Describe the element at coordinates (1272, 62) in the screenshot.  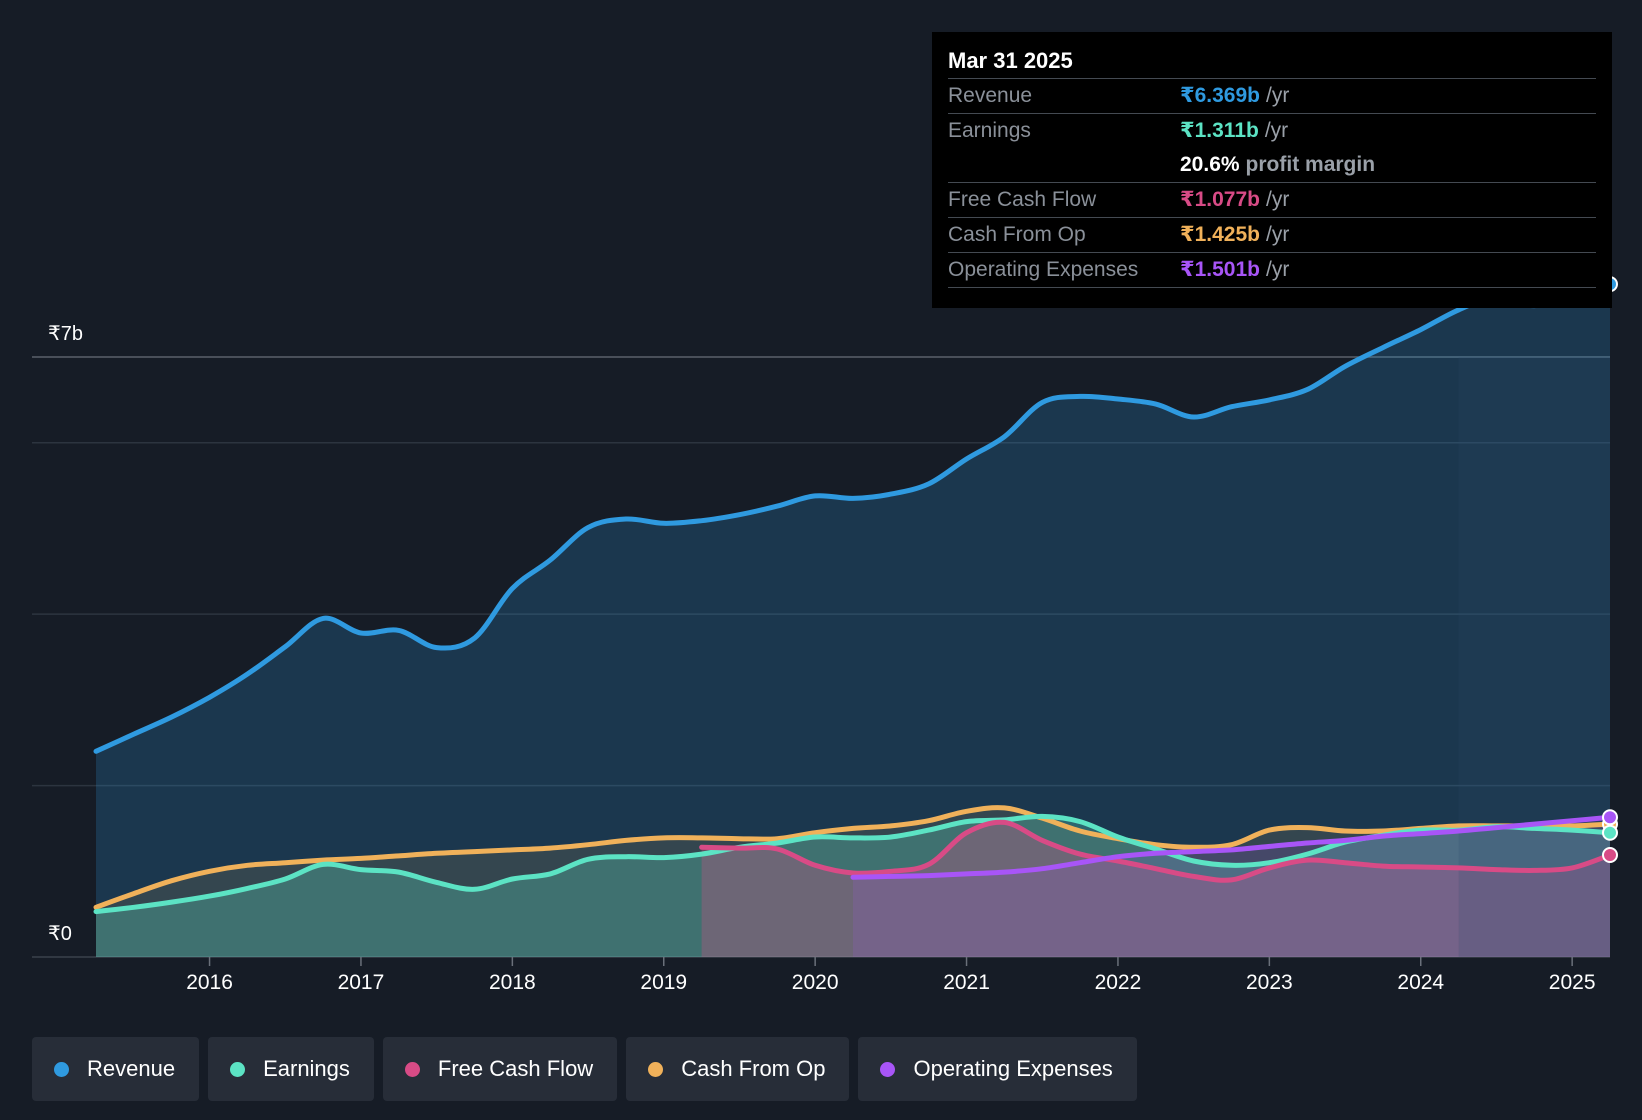
I see `tooltip-date: Mar 31 2025` at that location.